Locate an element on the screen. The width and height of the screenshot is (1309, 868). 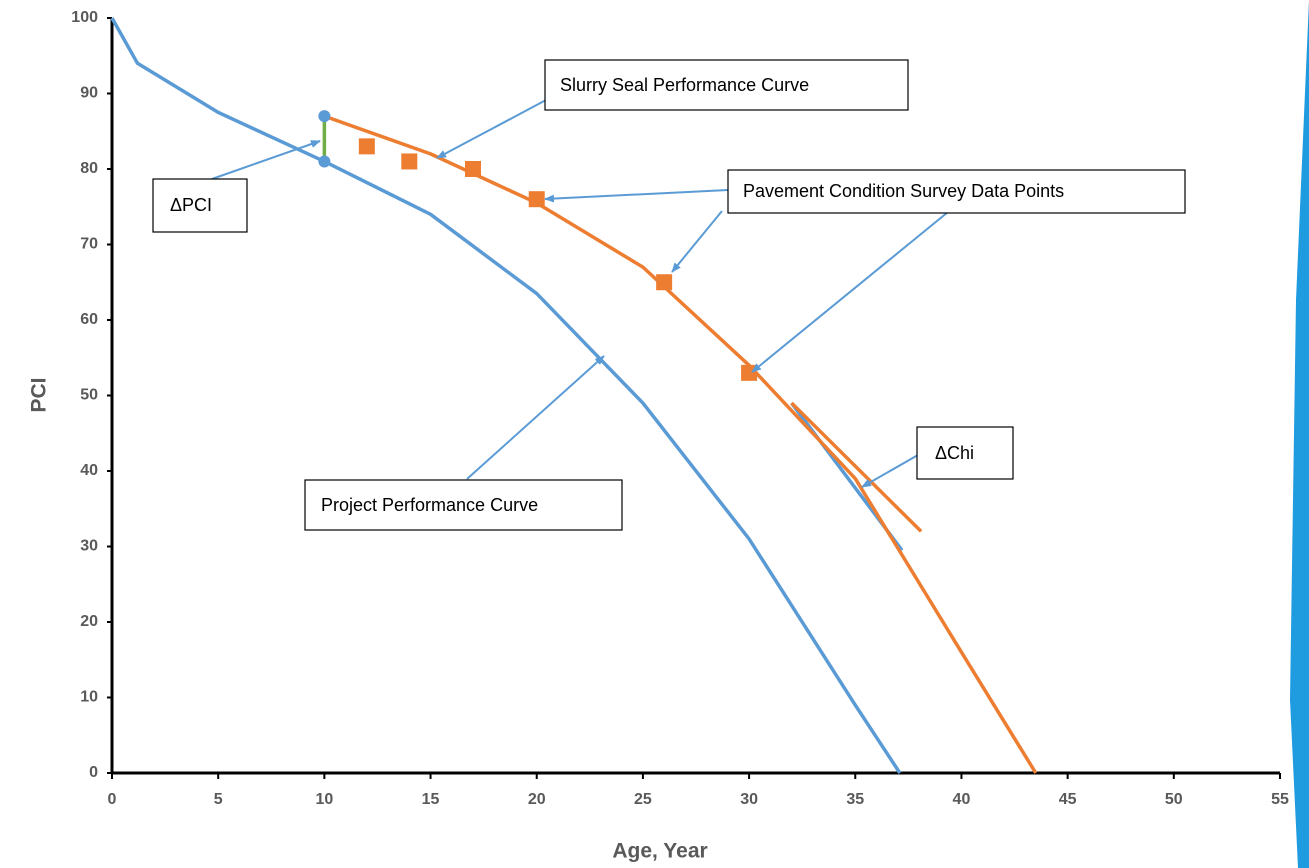
y-tick-label: 50 is located at coordinates (89, 395).